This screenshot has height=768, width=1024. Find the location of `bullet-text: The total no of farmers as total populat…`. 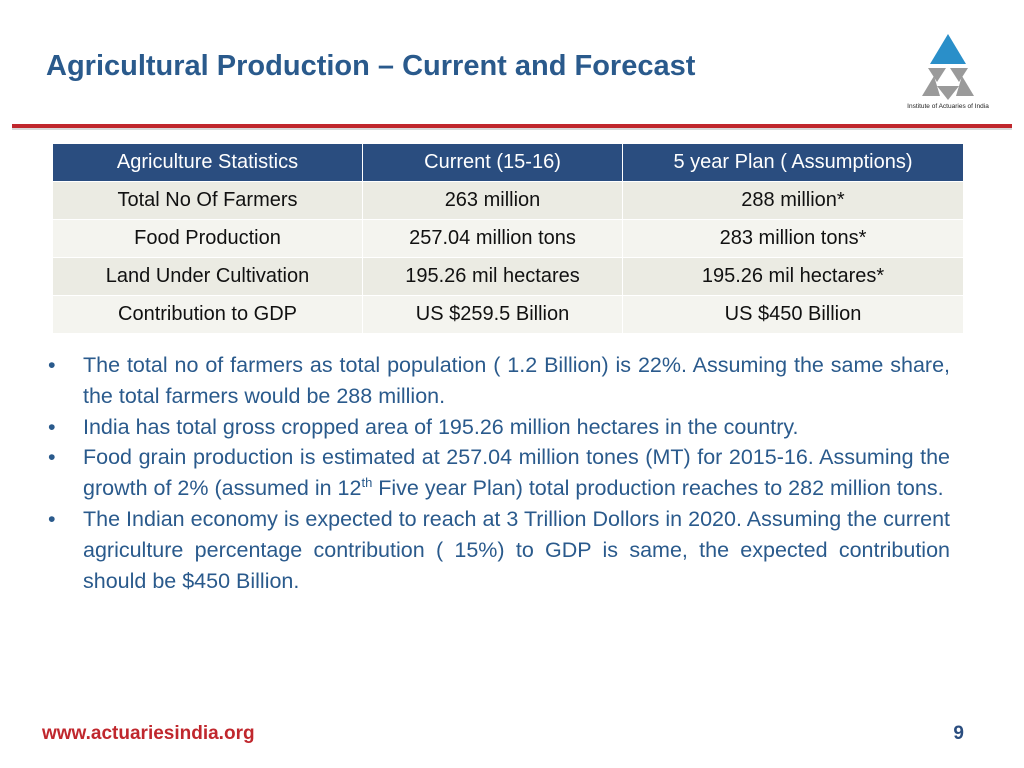

bullet-text: The total no of farmers as total populat… is located at coordinates (516, 380).